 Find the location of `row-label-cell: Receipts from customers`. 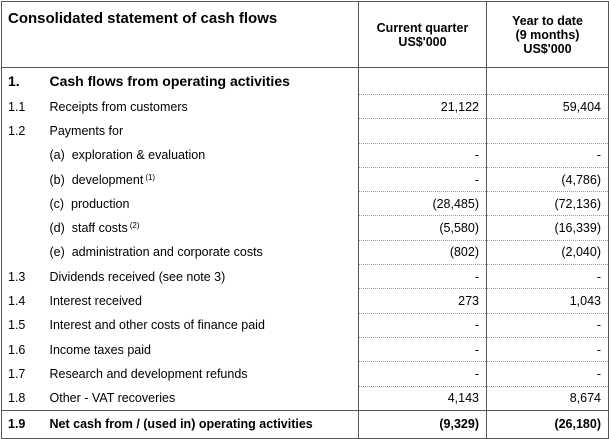

row-label-cell: Receipts from customers is located at coordinates (202, 107).